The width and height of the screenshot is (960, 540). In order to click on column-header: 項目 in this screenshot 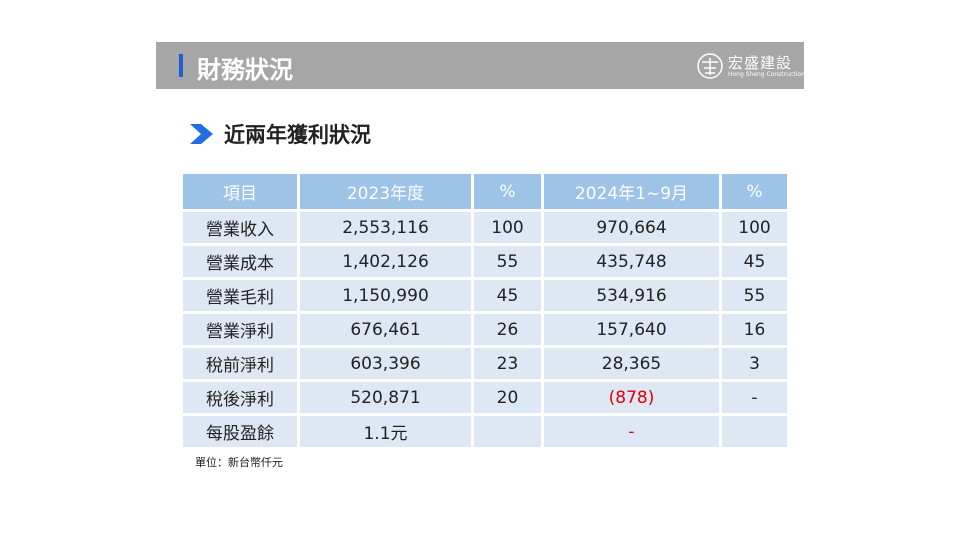, I will do `click(240, 191)`.